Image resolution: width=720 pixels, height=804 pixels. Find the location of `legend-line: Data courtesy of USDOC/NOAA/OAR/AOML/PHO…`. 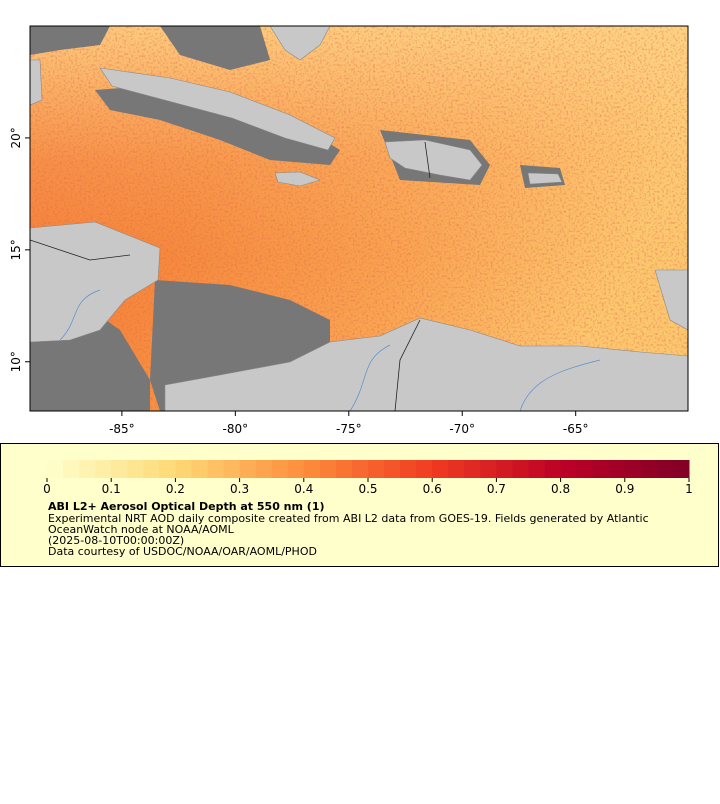

legend-line: Data courtesy of USDOC/NOAA/OAR/AOML/PHO… is located at coordinates (182, 551).